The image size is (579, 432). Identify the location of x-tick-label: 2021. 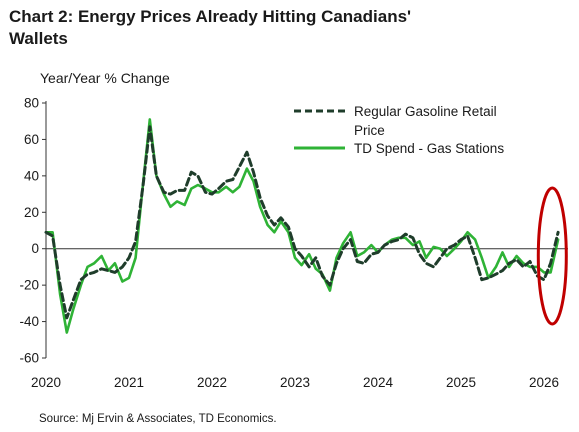
(129, 382).